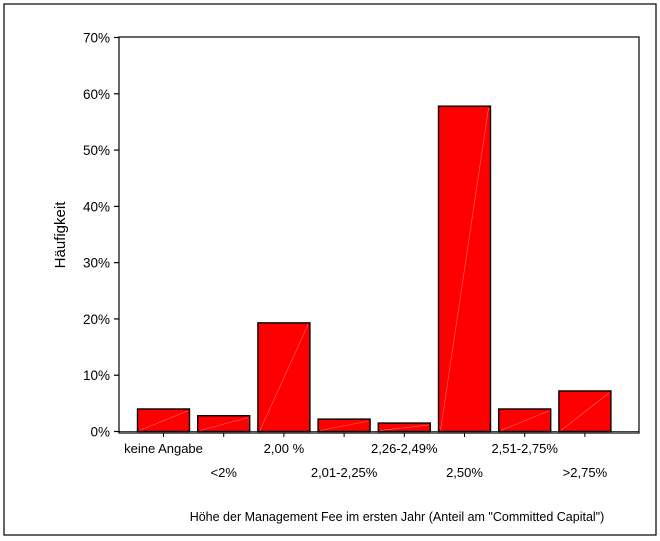  I want to click on x-tick-label: keine Angabe, so click(163, 448).